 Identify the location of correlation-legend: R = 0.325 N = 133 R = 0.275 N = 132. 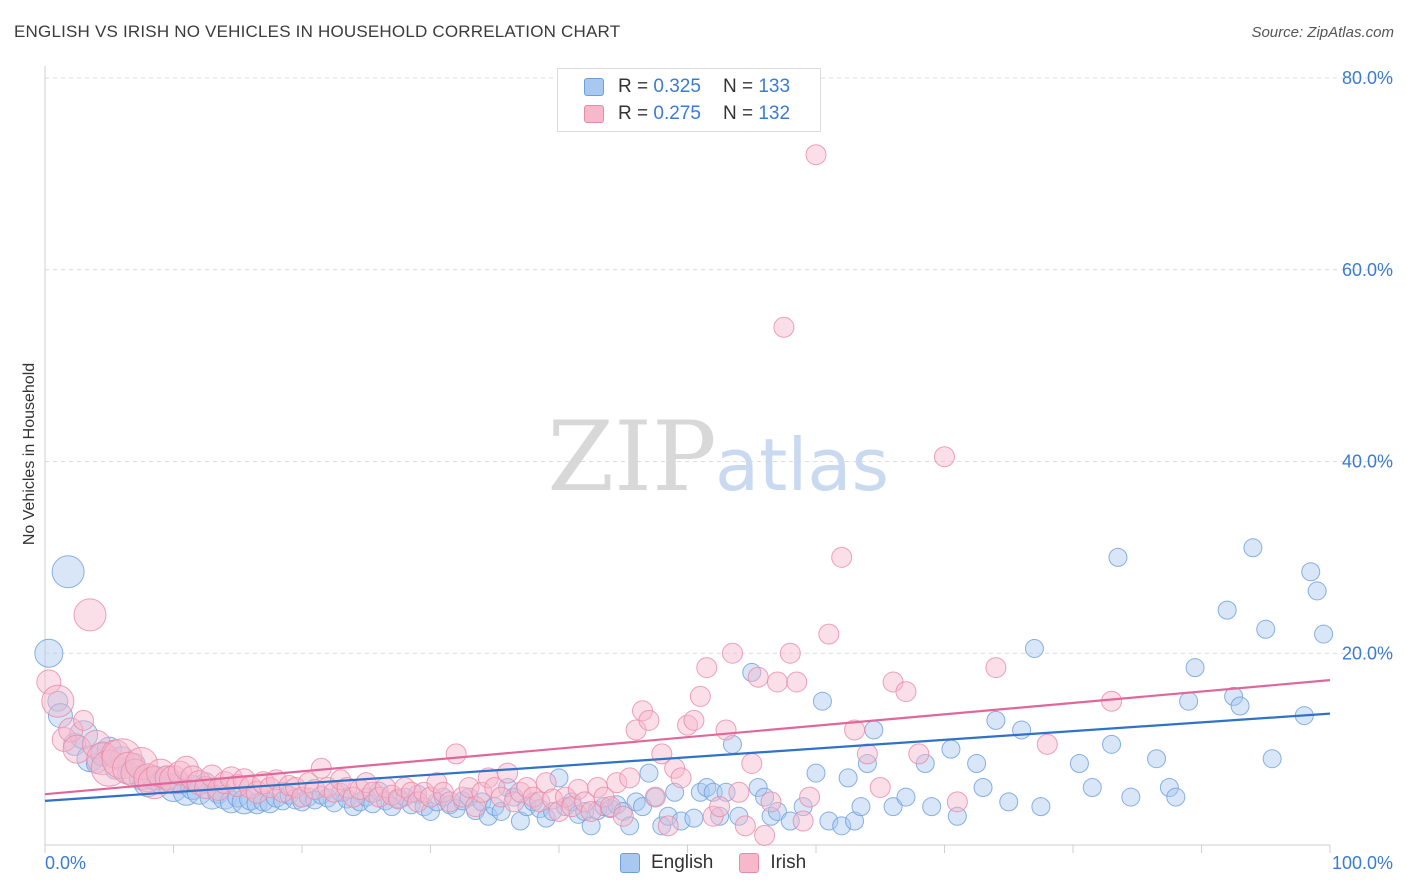
(689, 100).